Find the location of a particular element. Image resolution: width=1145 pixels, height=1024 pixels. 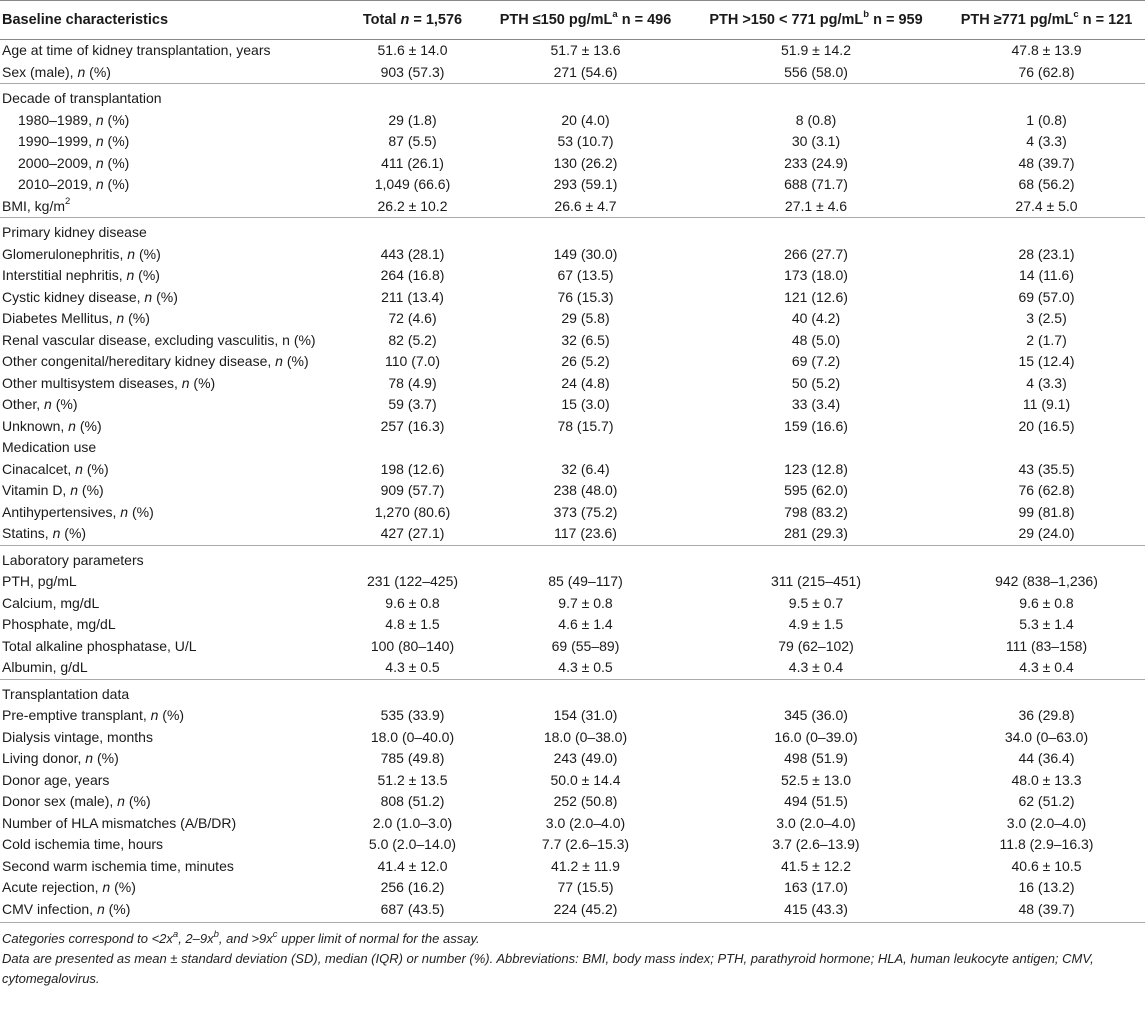

cell-pth-high: 34.0 (0–63.0) is located at coordinates (1046, 736).